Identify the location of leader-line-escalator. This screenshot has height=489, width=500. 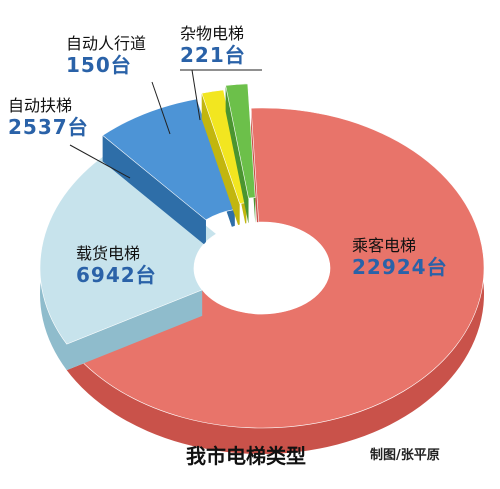
(100, 161).